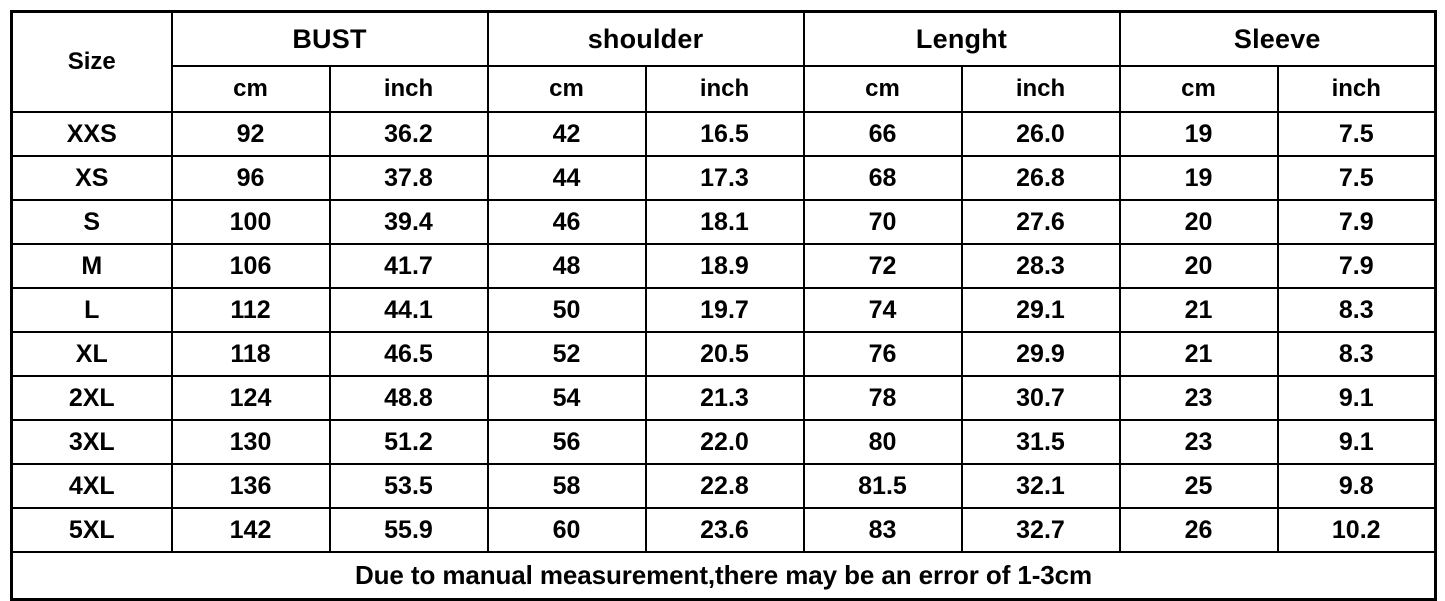 This screenshot has height=601, width=1445. Describe the element at coordinates (250, 486) in the screenshot. I see `measurement-cell: 136` at that location.